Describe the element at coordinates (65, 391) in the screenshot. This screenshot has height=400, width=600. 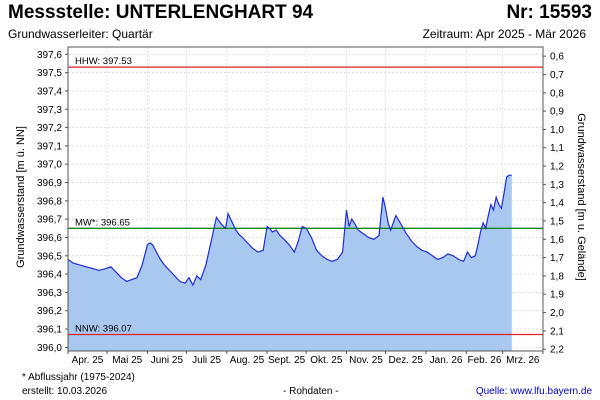
I see `created-date: erstellt: 10.03.2026` at that location.